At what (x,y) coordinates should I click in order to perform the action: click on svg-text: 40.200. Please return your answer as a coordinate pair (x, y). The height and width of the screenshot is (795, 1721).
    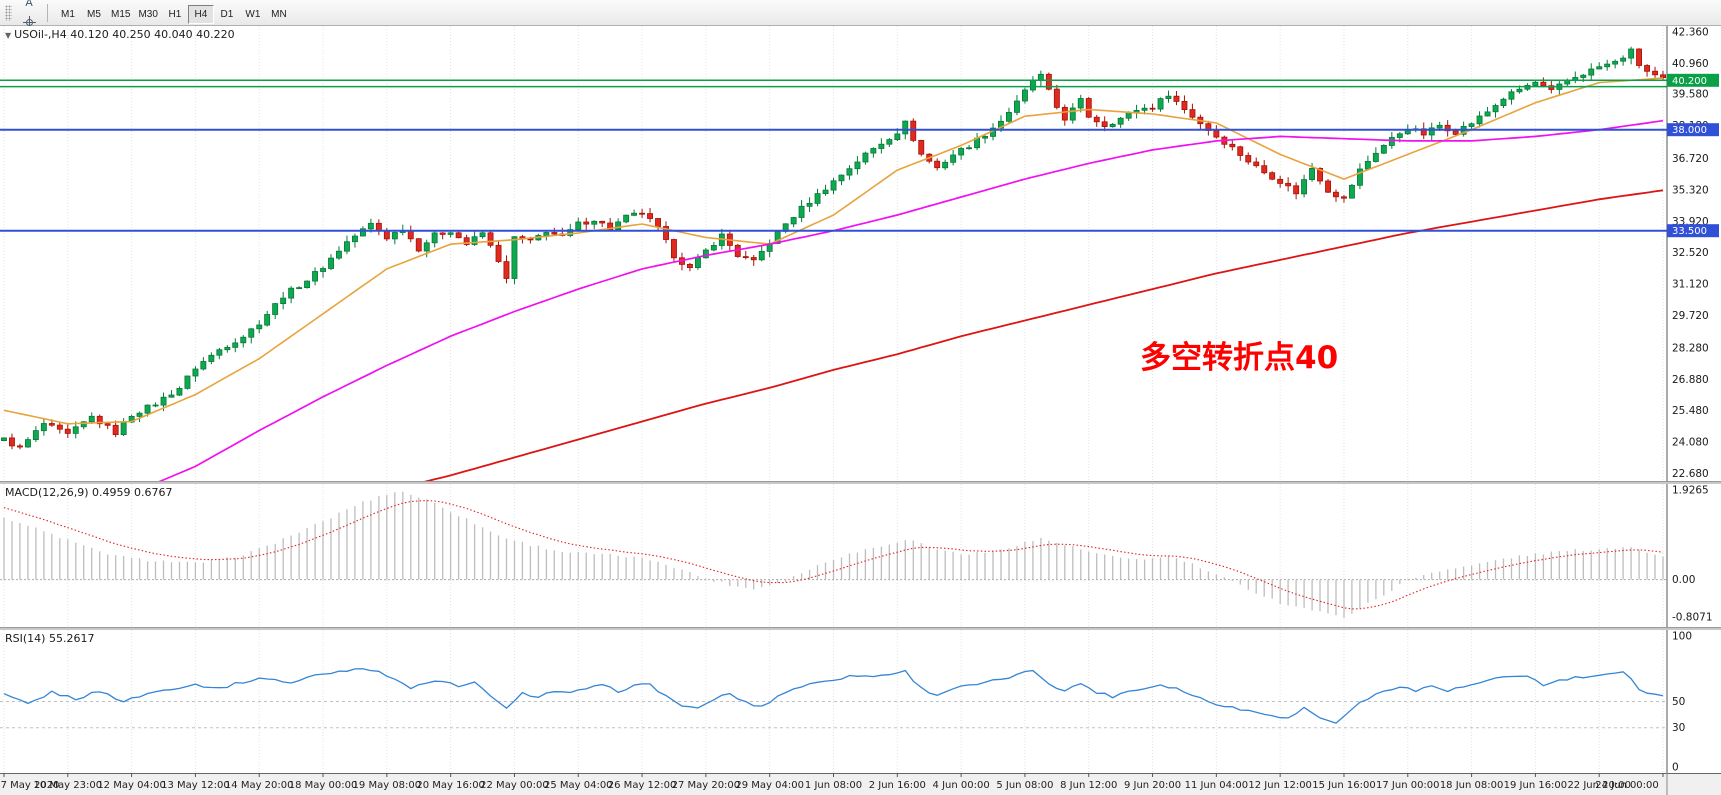
    Looking at the image, I should click on (1689, 81).